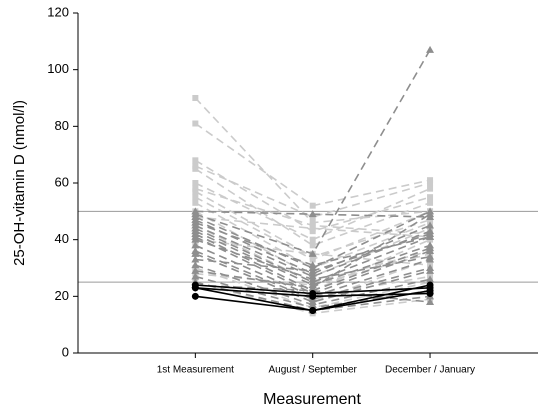 This screenshot has height=411, width=538. What do you see at coordinates (195, 370) in the screenshot?
I see `x-tick-label: 1st Measurement` at bounding box center [195, 370].